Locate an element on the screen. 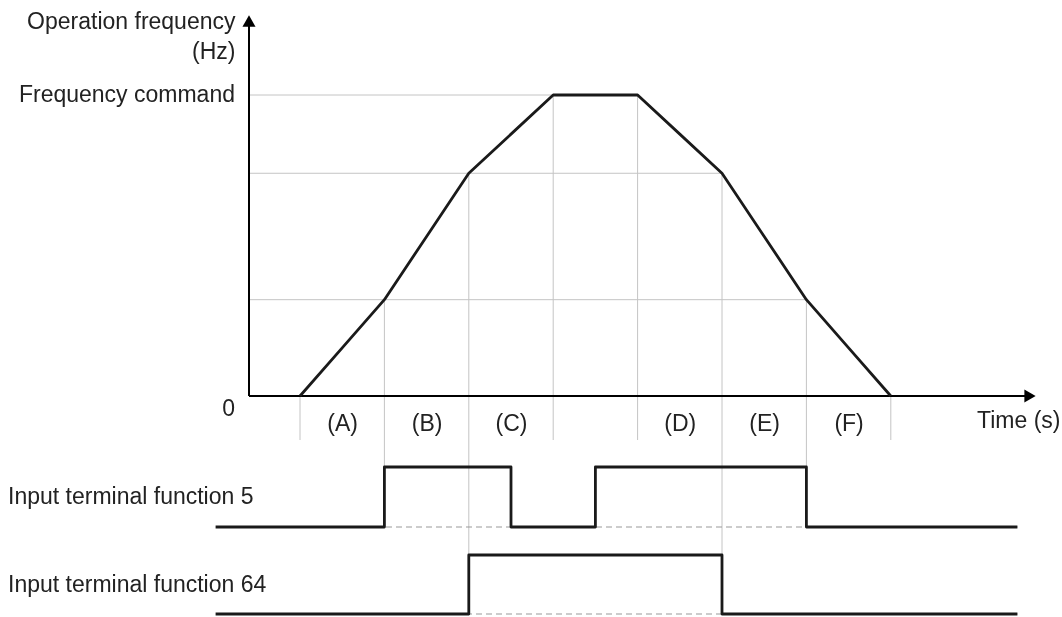  x-tick-label: (B) is located at coordinates (427, 422).